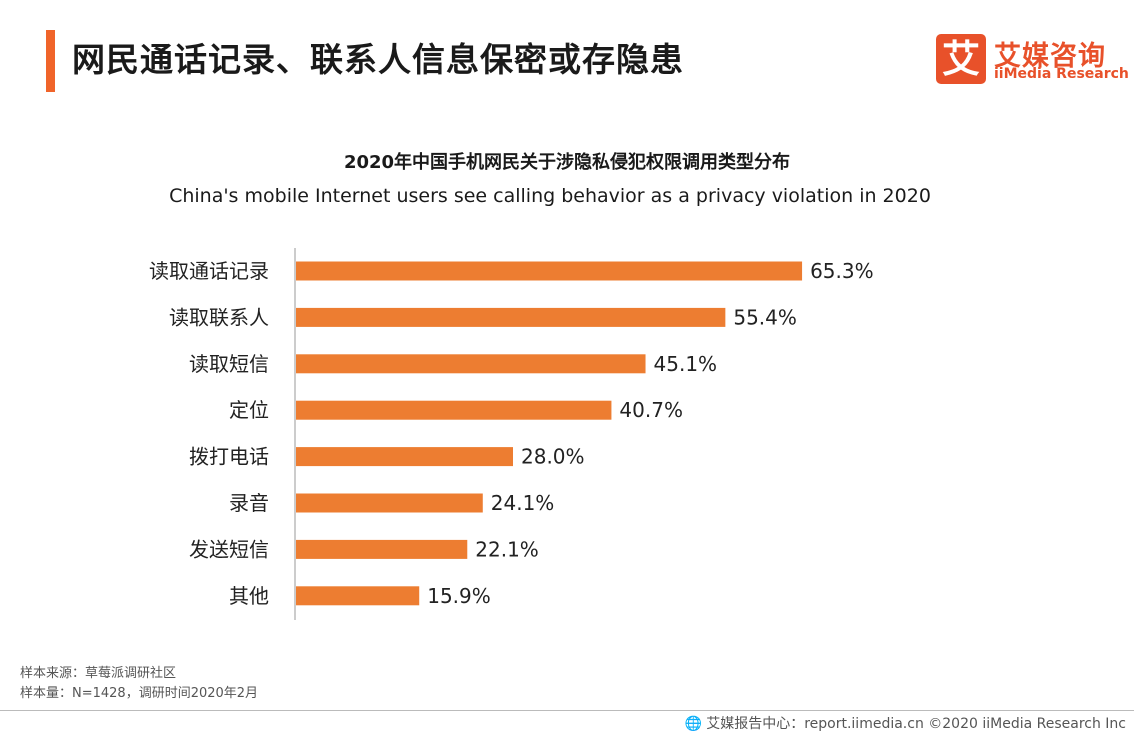 The width and height of the screenshot is (1134, 737). I want to click on data-label: 15.9%, so click(459, 596).